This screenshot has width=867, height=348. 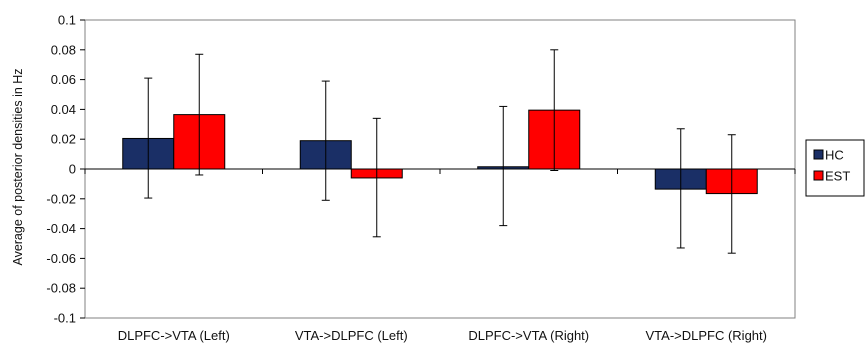 What do you see at coordinates (61, 228) in the screenshot?
I see `y-tick-label: -0.04` at bounding box center [61, 228].